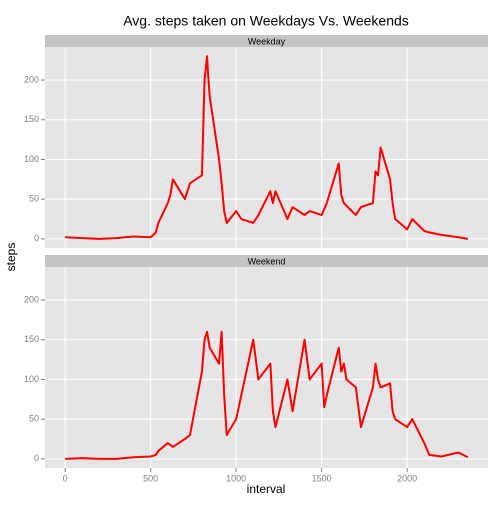 The width and height of the screenshot is (504, 509). I want to click on x-tick-label: 500, so click(150, 478).